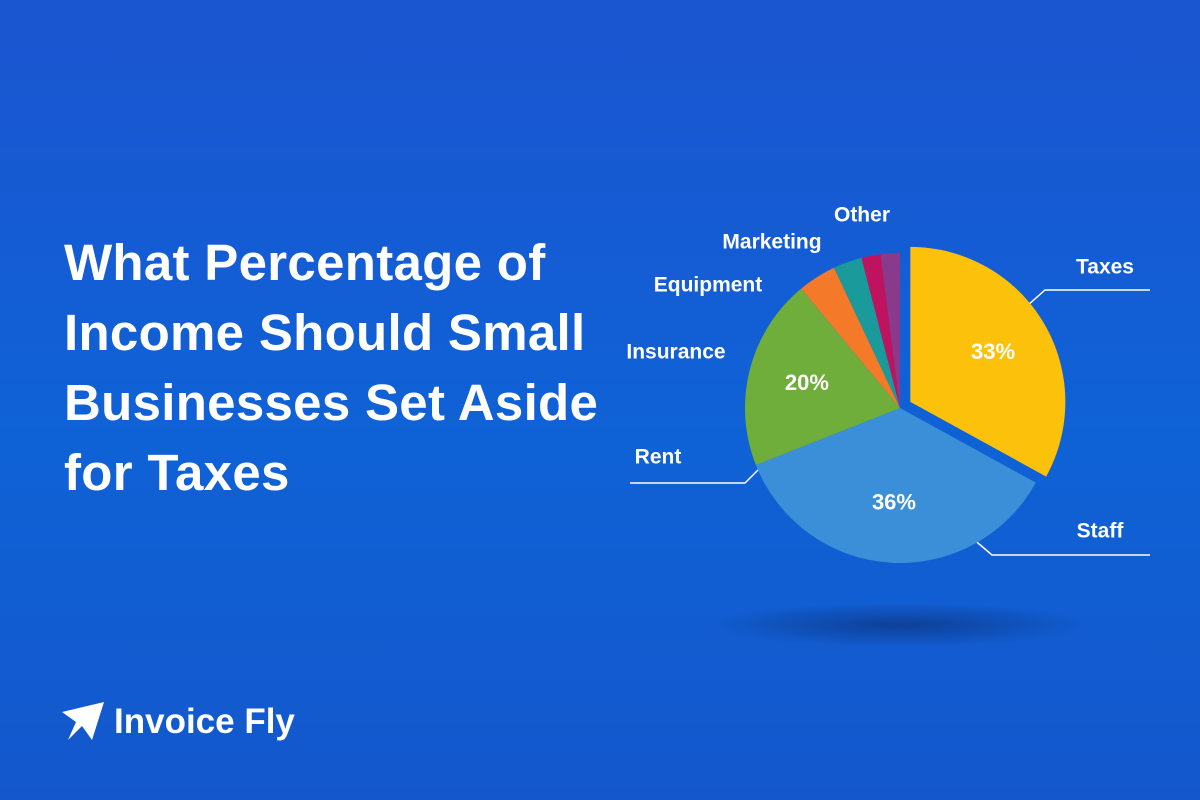  Describe the element at coordinates (83, 721) in the screenshot. I see `logo-icon` at that location.